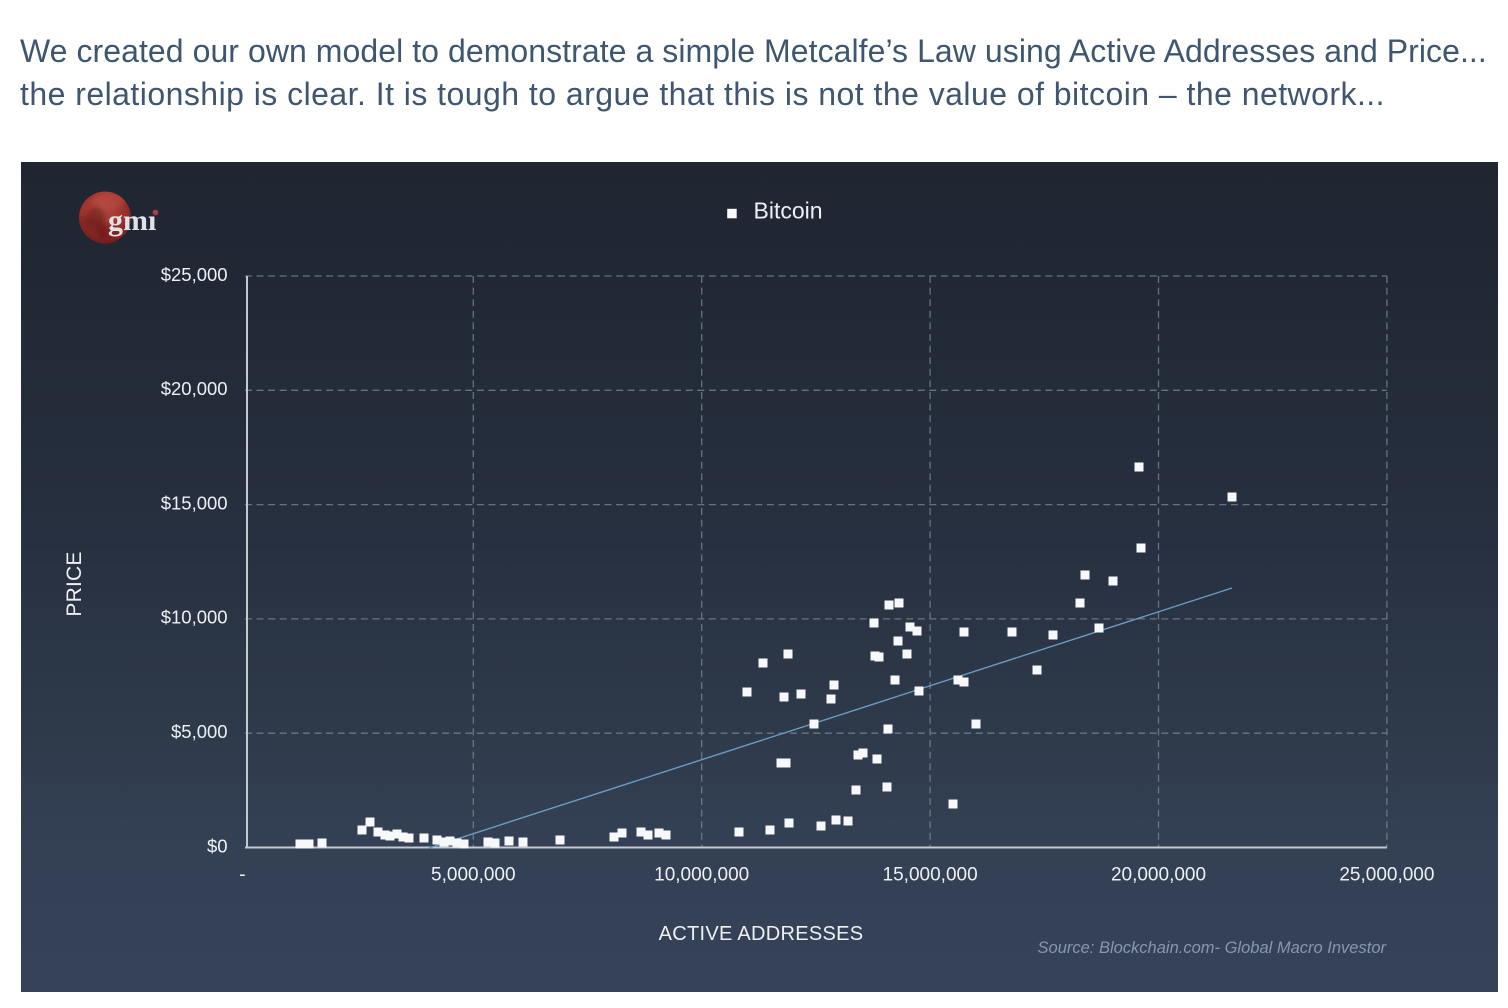  What do you see at coordinates (1158, 874) in the screenshot?
I see `svg-text: 20,000,000` at bounding box center [1158, 874].